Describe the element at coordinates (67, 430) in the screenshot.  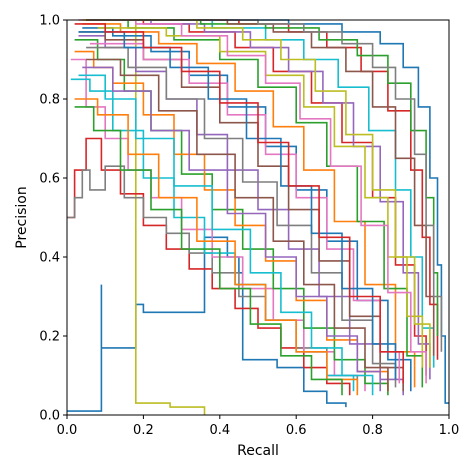
I see `x-tick-label: 0.0` at that location.